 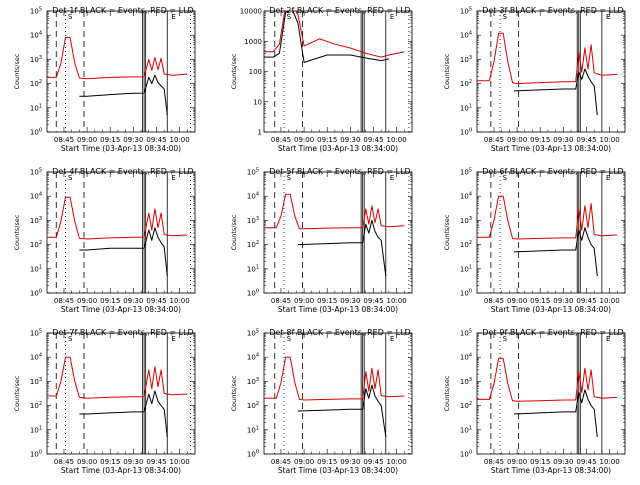 I want to click on y-tick-label: 10, so click(x=257, y=102).